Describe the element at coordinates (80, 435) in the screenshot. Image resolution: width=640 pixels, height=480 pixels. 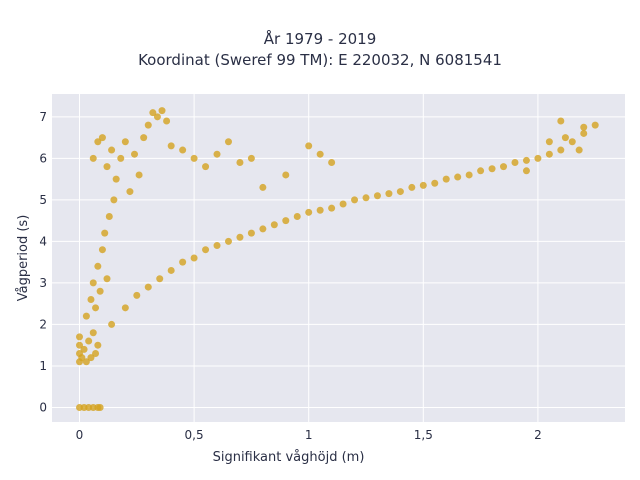
I see `x-tick-label: 0` at that location.